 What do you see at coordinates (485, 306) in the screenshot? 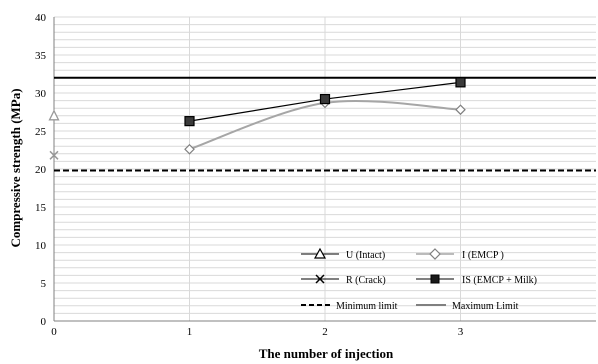
I see `legend-label-maximum-limit: Maximum Limit` at bounding box center [485, 306].